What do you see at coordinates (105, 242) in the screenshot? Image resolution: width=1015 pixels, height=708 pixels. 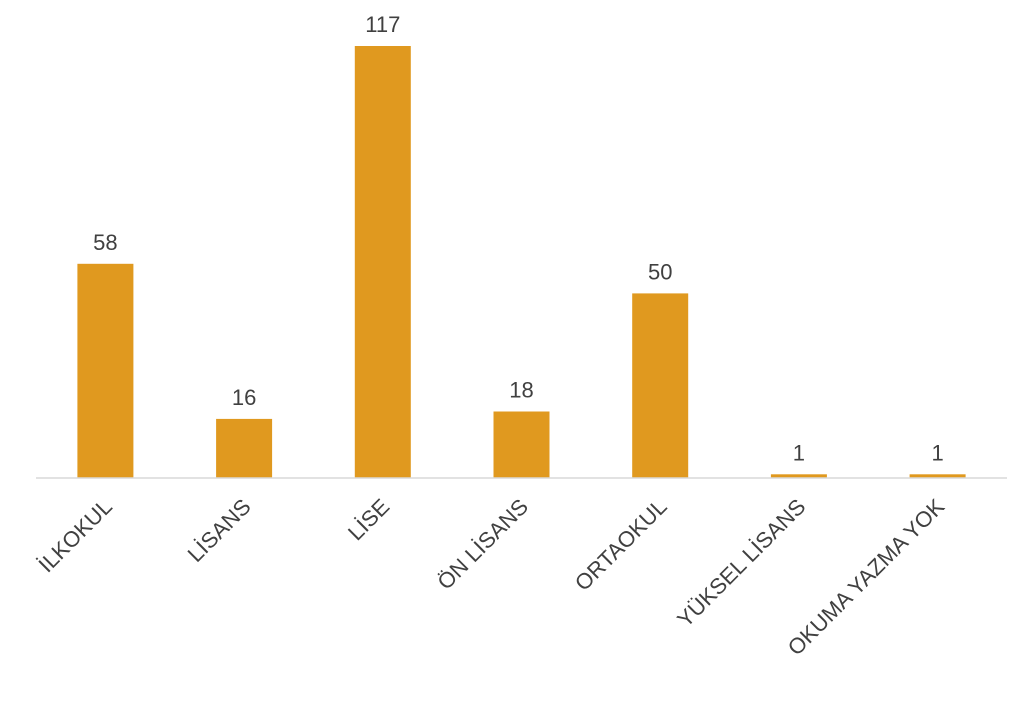 I see `data-label: 58` at bounding box center [105, 242].